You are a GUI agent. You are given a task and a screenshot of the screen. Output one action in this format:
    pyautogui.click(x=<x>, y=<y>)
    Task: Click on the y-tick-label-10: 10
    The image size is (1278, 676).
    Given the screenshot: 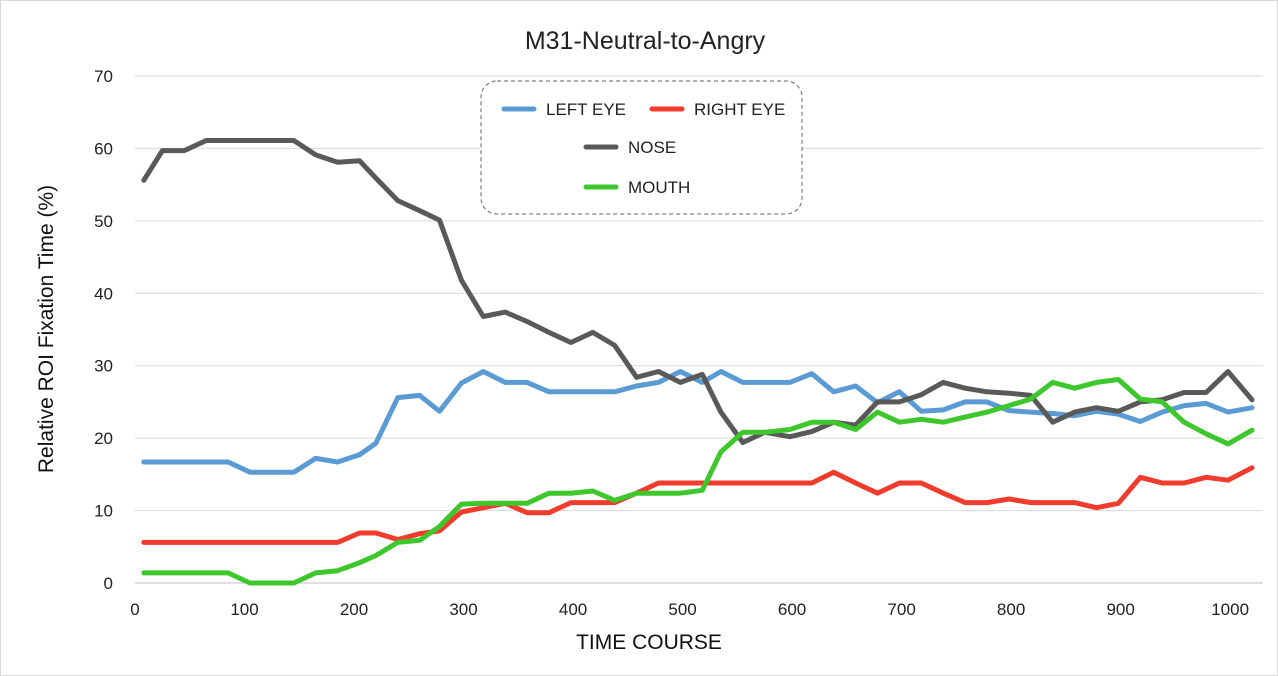 What is the action you would take?
    pyautogui.click(x=103, y=511)
    